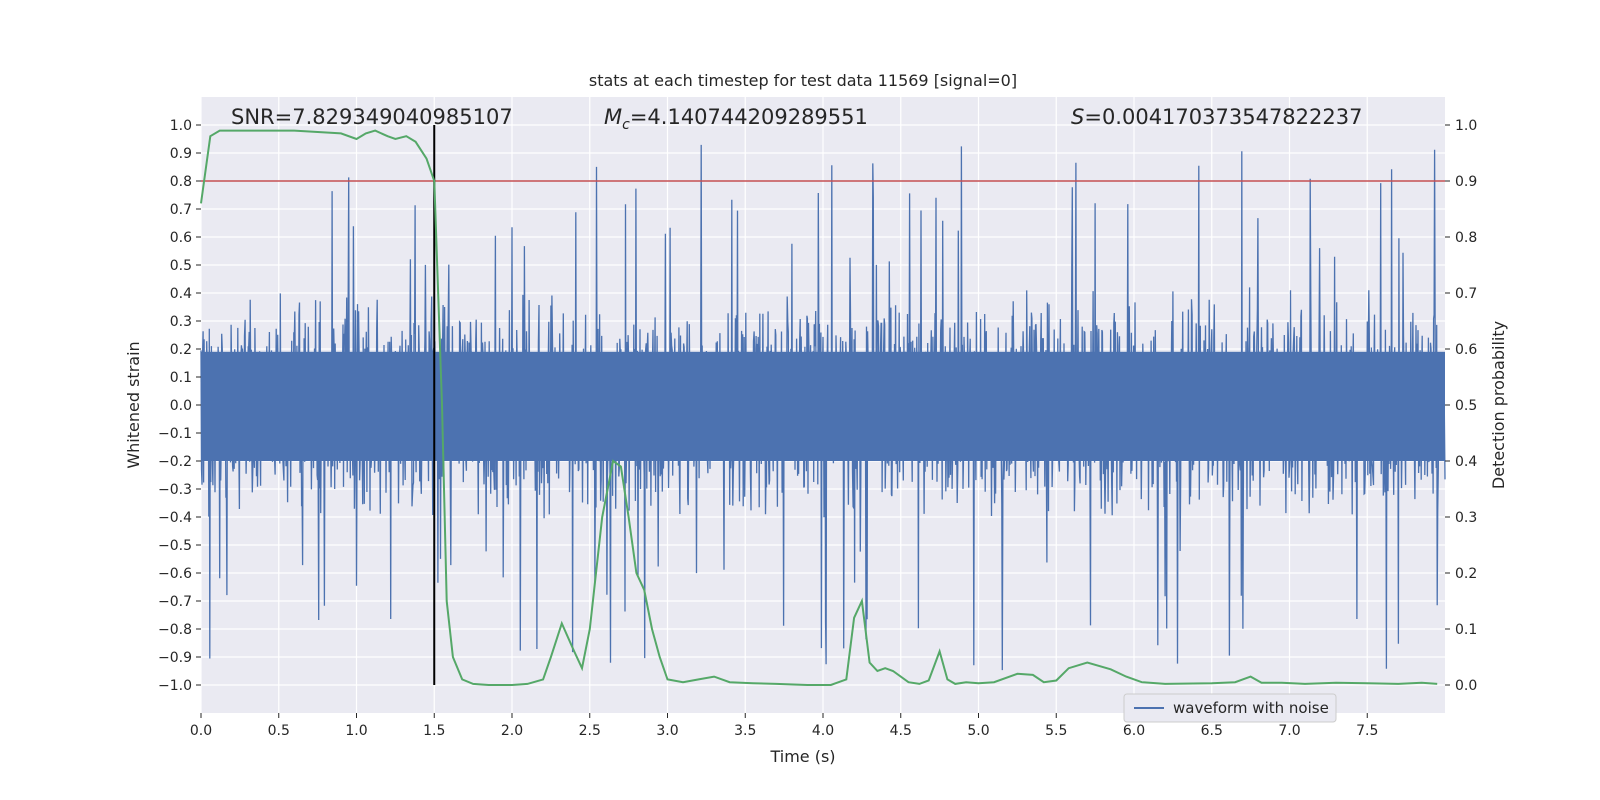 The height and width of the screenshot is (800, 1600). Describe the element at coordinates (1466, 686) in the screenshot. I see `y2-tick-label: 0.0` at that location.